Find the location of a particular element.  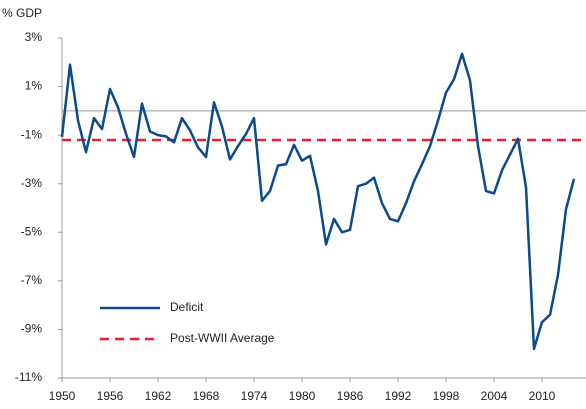

y-tick-label: 3% is located at coordinates (34, 37).